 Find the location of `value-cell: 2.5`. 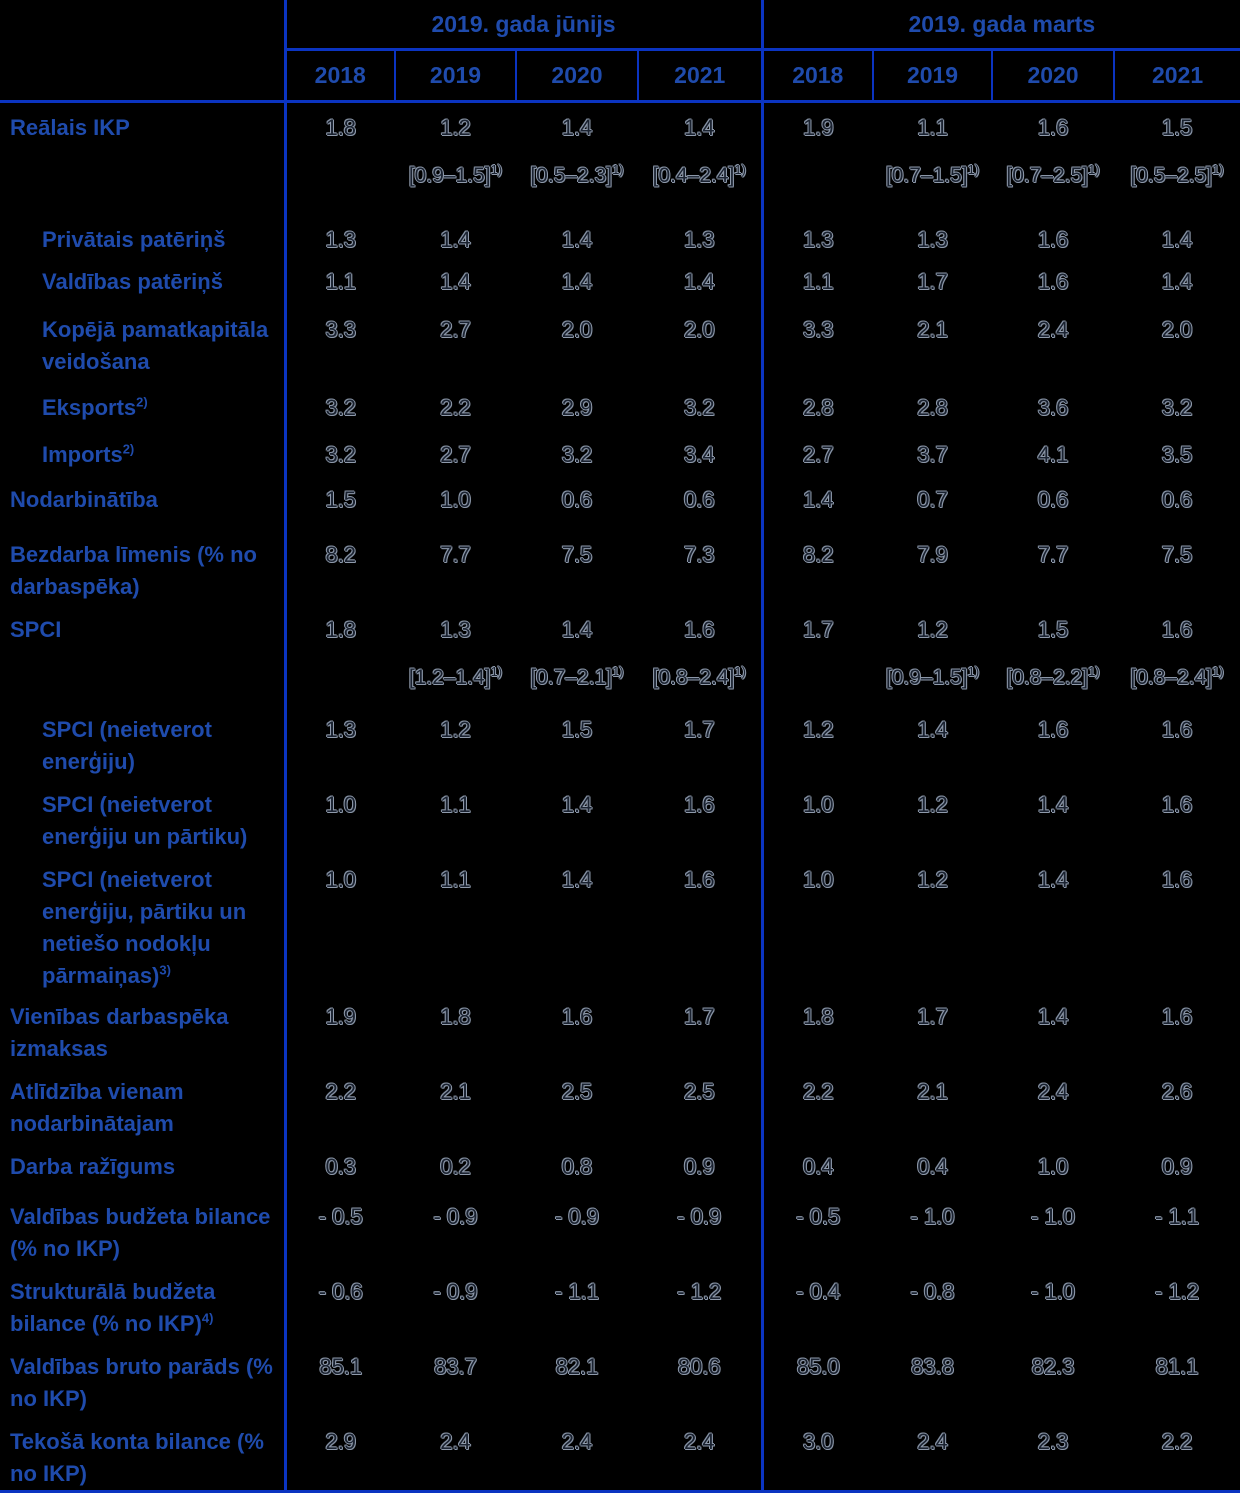

value-cell: 2.5 is located at coordinates (577, 1104).